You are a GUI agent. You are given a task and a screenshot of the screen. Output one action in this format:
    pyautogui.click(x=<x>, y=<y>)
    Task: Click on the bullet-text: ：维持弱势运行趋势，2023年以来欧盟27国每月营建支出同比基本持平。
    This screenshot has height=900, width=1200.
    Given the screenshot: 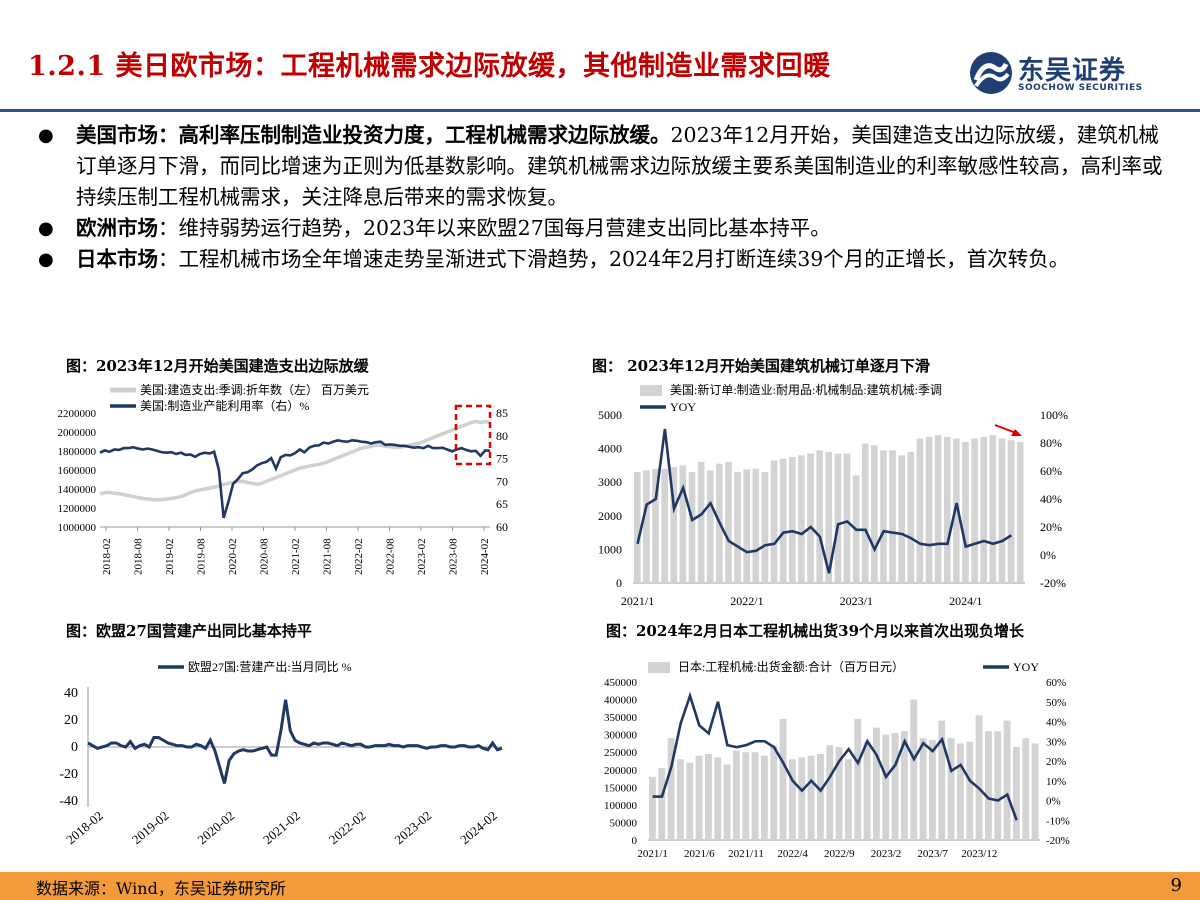 What is the action you would take?
    pyautogui.click(x=494, y=228)
    